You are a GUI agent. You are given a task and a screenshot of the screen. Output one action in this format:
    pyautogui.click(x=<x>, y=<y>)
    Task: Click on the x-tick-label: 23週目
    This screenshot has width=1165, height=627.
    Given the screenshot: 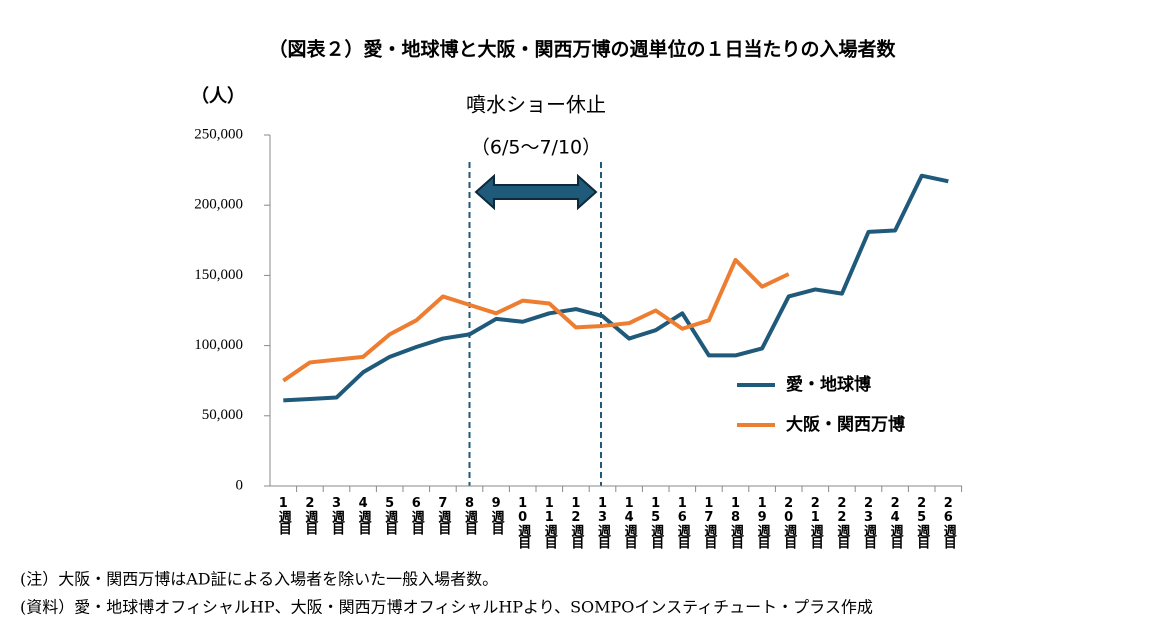 What is the action you would take?
    pyautogui.click(x=869, y=523)
    